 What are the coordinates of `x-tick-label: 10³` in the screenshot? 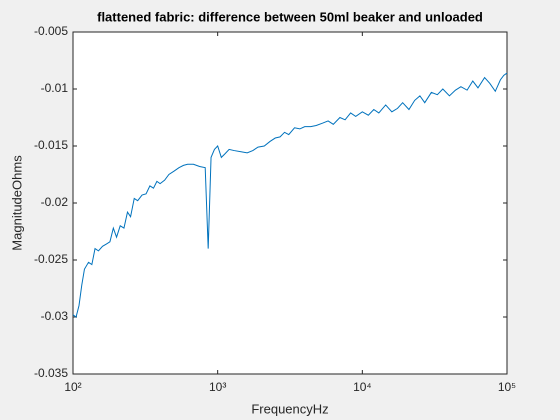 It's located at (217, 387).